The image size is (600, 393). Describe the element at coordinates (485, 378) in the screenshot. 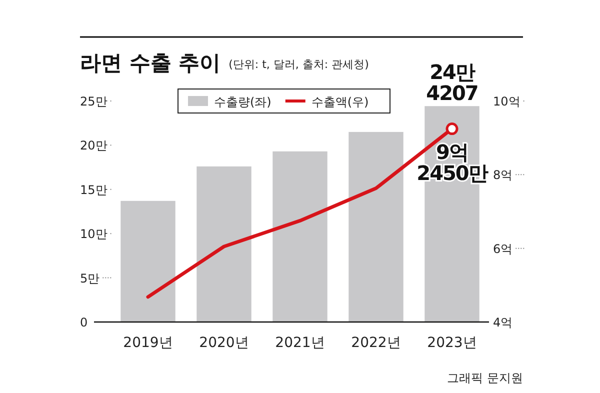

I see `text: 그래픽 문지원` at that location.